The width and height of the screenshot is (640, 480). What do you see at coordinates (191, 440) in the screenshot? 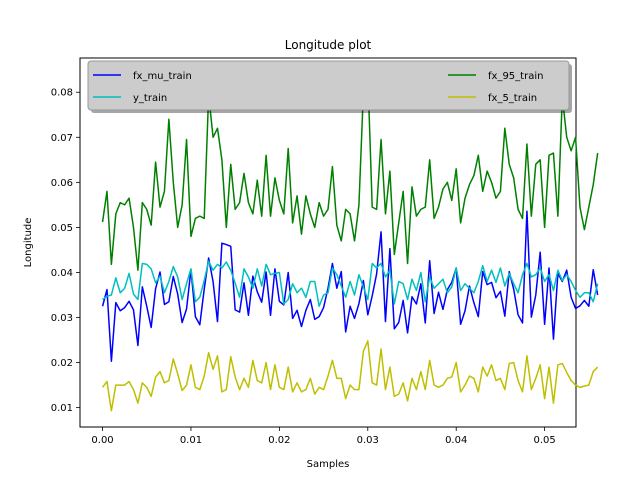
I see `x-tick-label: 0.01` at bounding box center [191, 440].